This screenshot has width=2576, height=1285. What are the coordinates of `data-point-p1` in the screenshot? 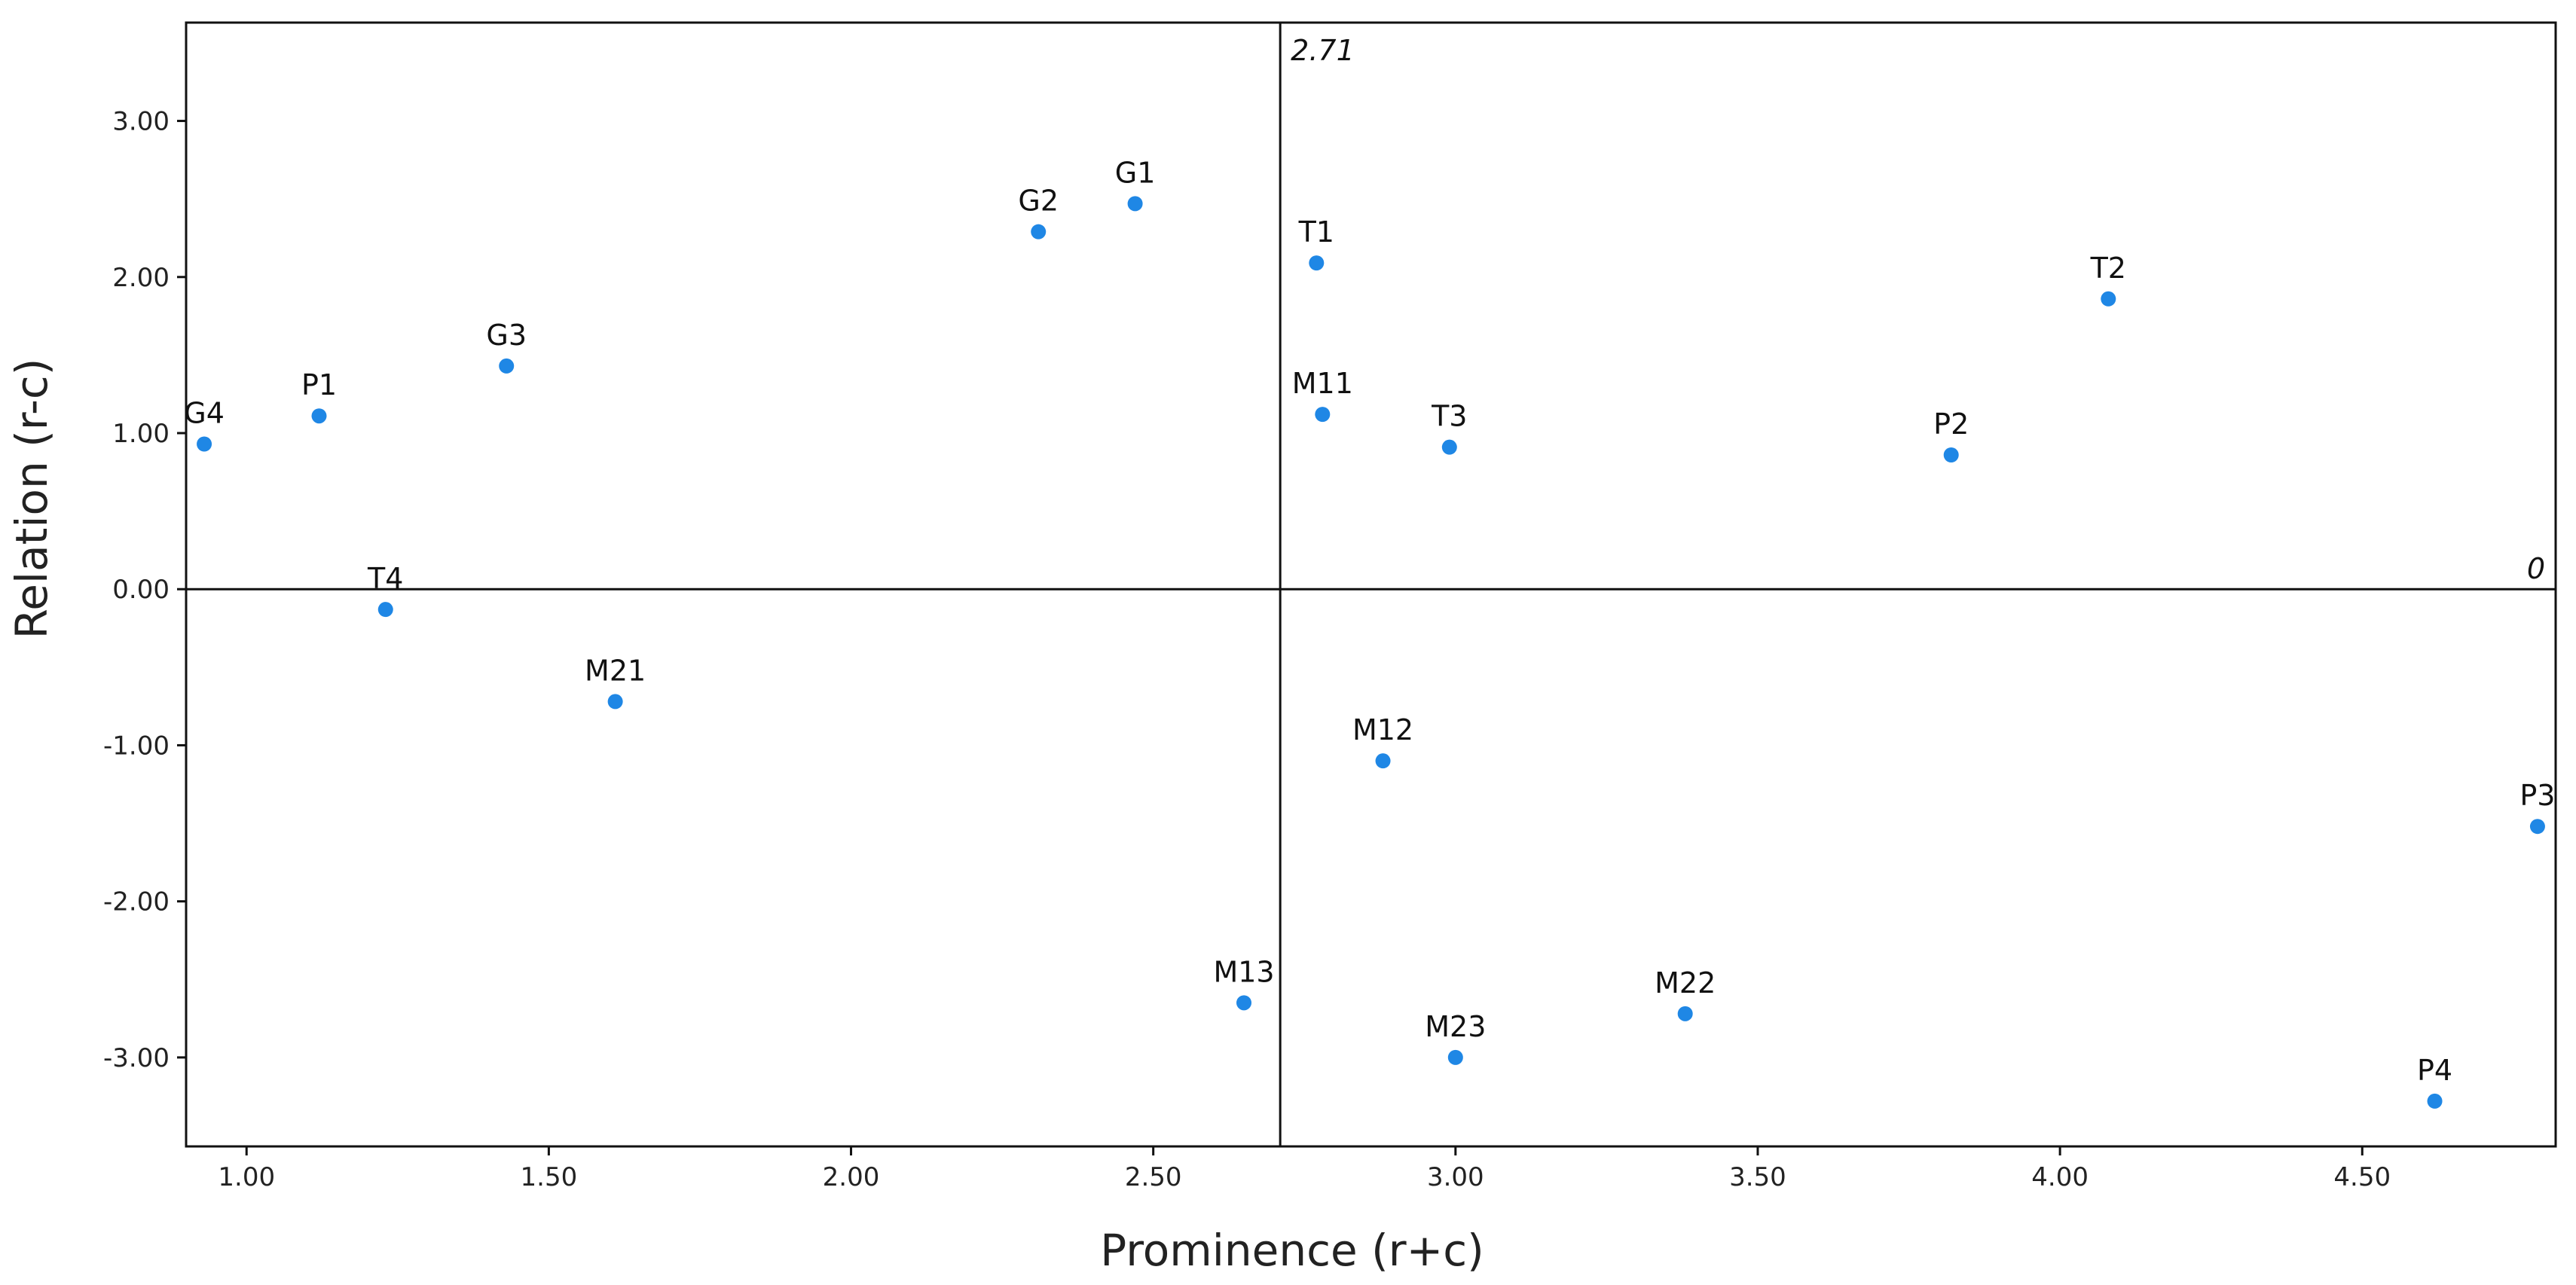 It's located at (319, 416).